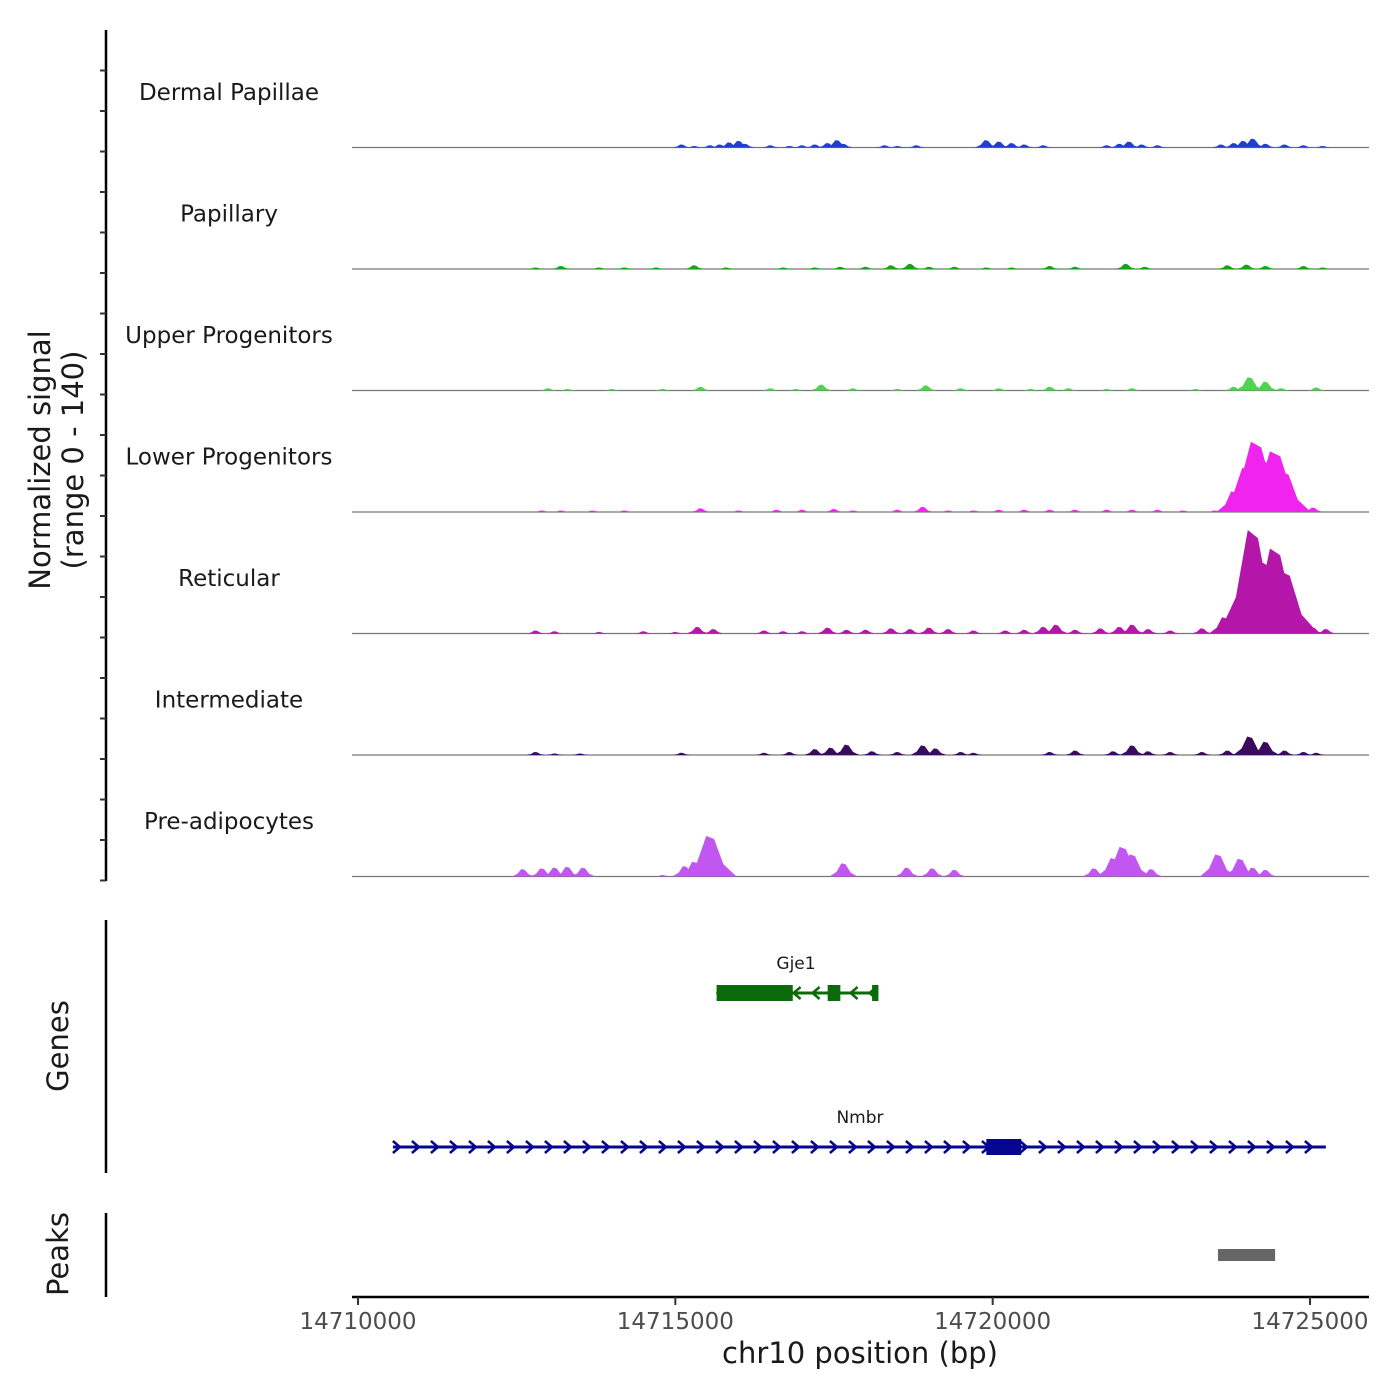  Describe the element at coordinates (774, 236) in the screenshot. I see `track-1: Papillary` at that location.